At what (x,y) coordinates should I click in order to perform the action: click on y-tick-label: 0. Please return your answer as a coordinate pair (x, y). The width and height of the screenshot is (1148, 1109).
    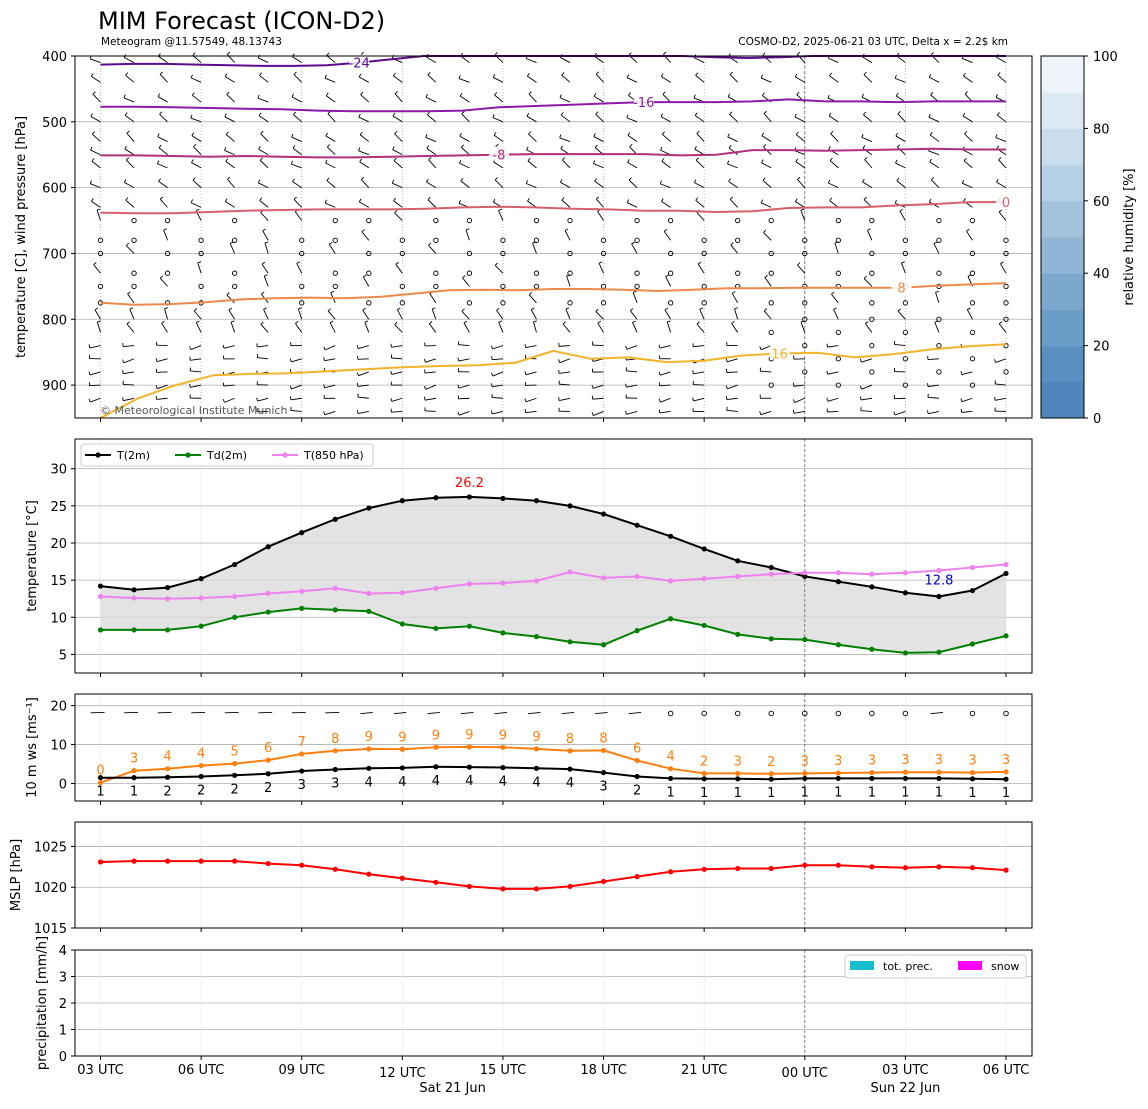
    Looking at the image, I should click on (63, 1057).